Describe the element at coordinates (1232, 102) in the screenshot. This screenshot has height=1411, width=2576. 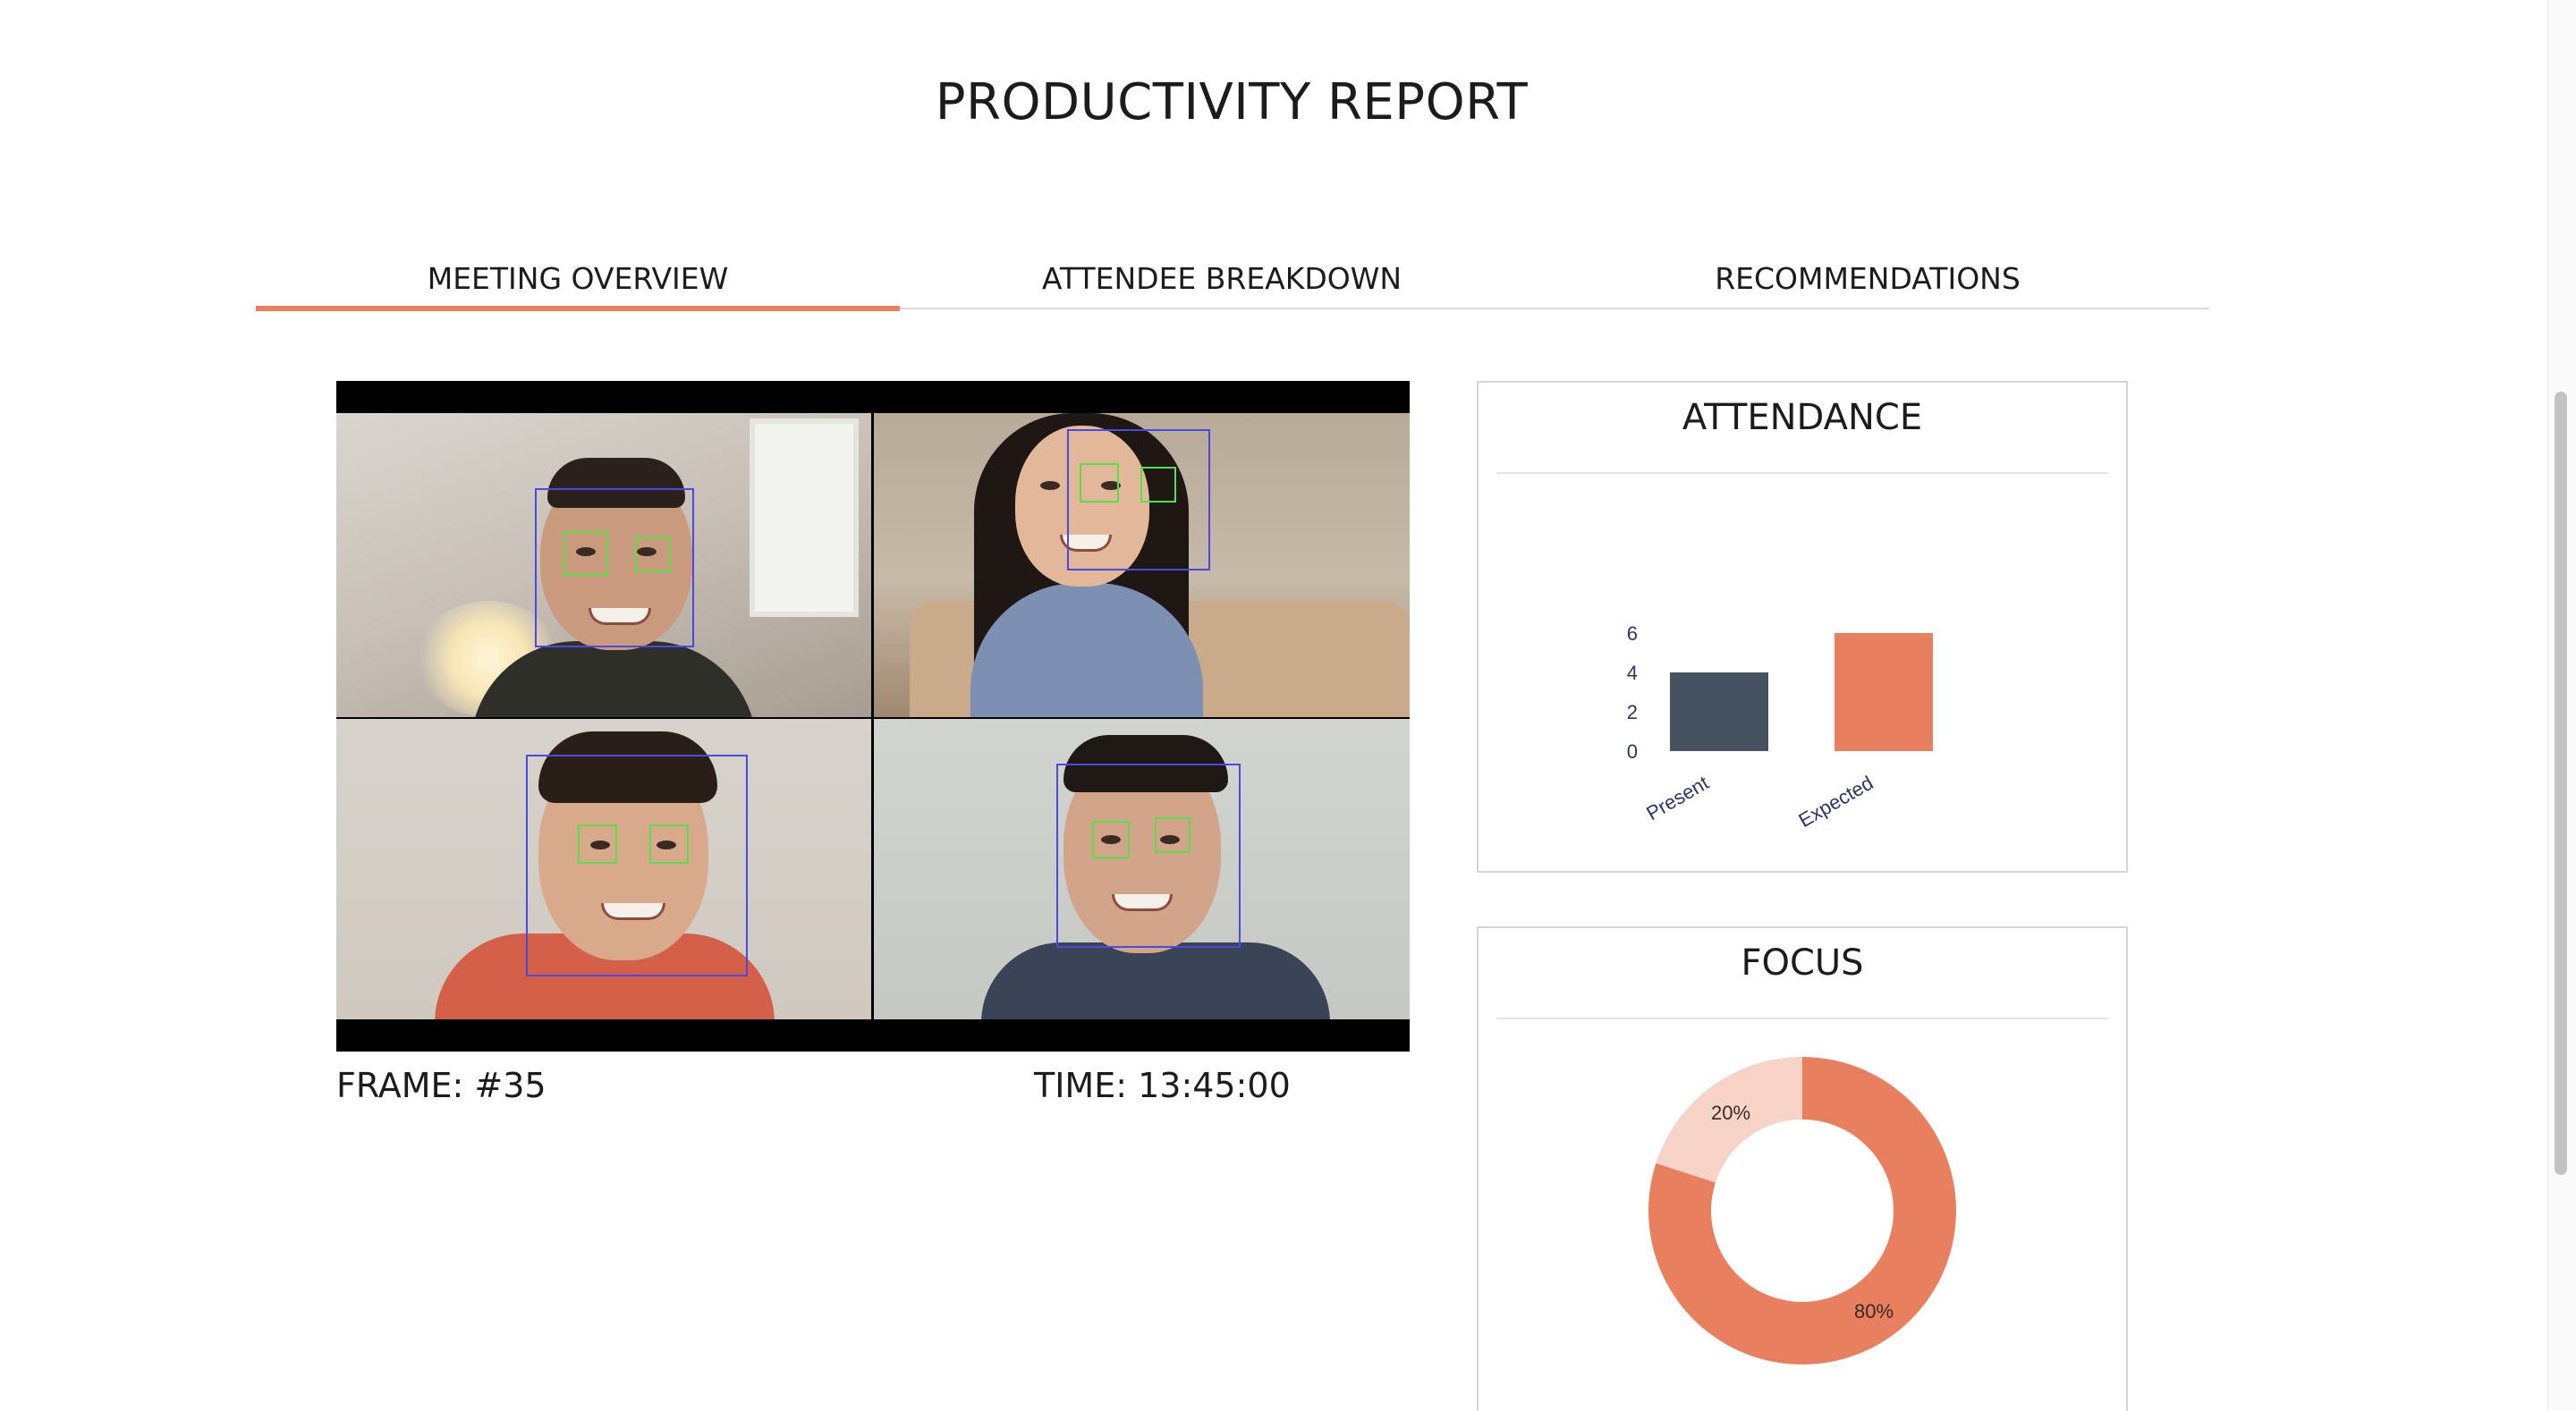
I see `page-title: PRODUCTIVITY REPORT` at that location.